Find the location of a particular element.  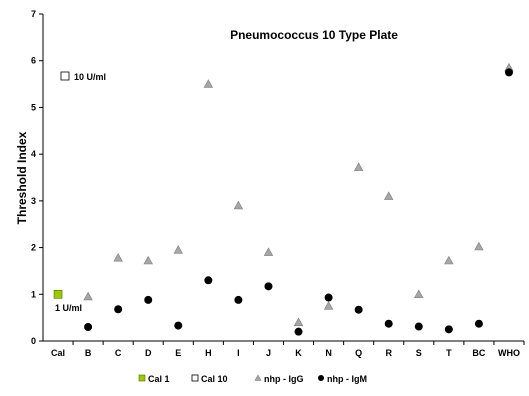

x-tick-label: WHO is located at coordinates (509, 353).